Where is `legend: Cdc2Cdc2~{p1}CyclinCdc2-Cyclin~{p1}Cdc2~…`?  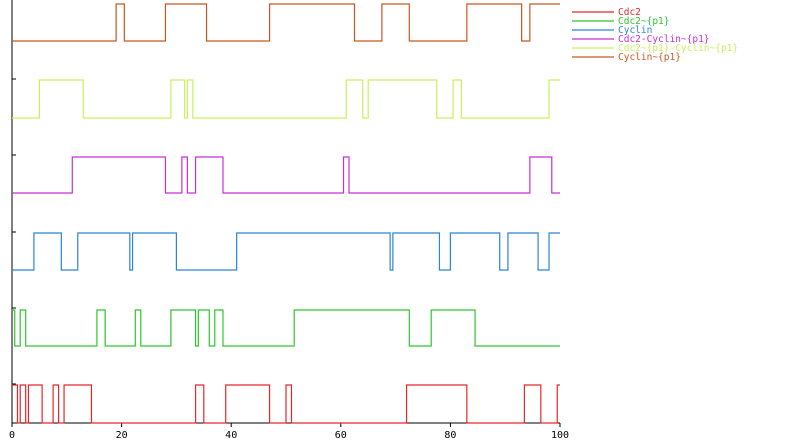 legend: Cdc2Cdc2~{p1}CyclinCdc2-Cyclin~{p1}Cdc2~… is located at coordinates (655, 35).